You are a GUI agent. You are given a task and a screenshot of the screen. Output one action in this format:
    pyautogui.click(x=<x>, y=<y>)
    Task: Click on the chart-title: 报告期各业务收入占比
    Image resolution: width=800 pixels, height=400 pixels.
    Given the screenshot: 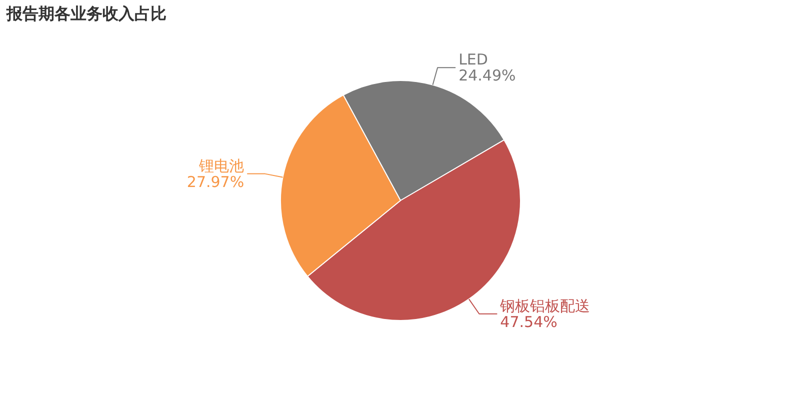 What is the action you would take?
    pyautogui.click(x=86, y=13)
    